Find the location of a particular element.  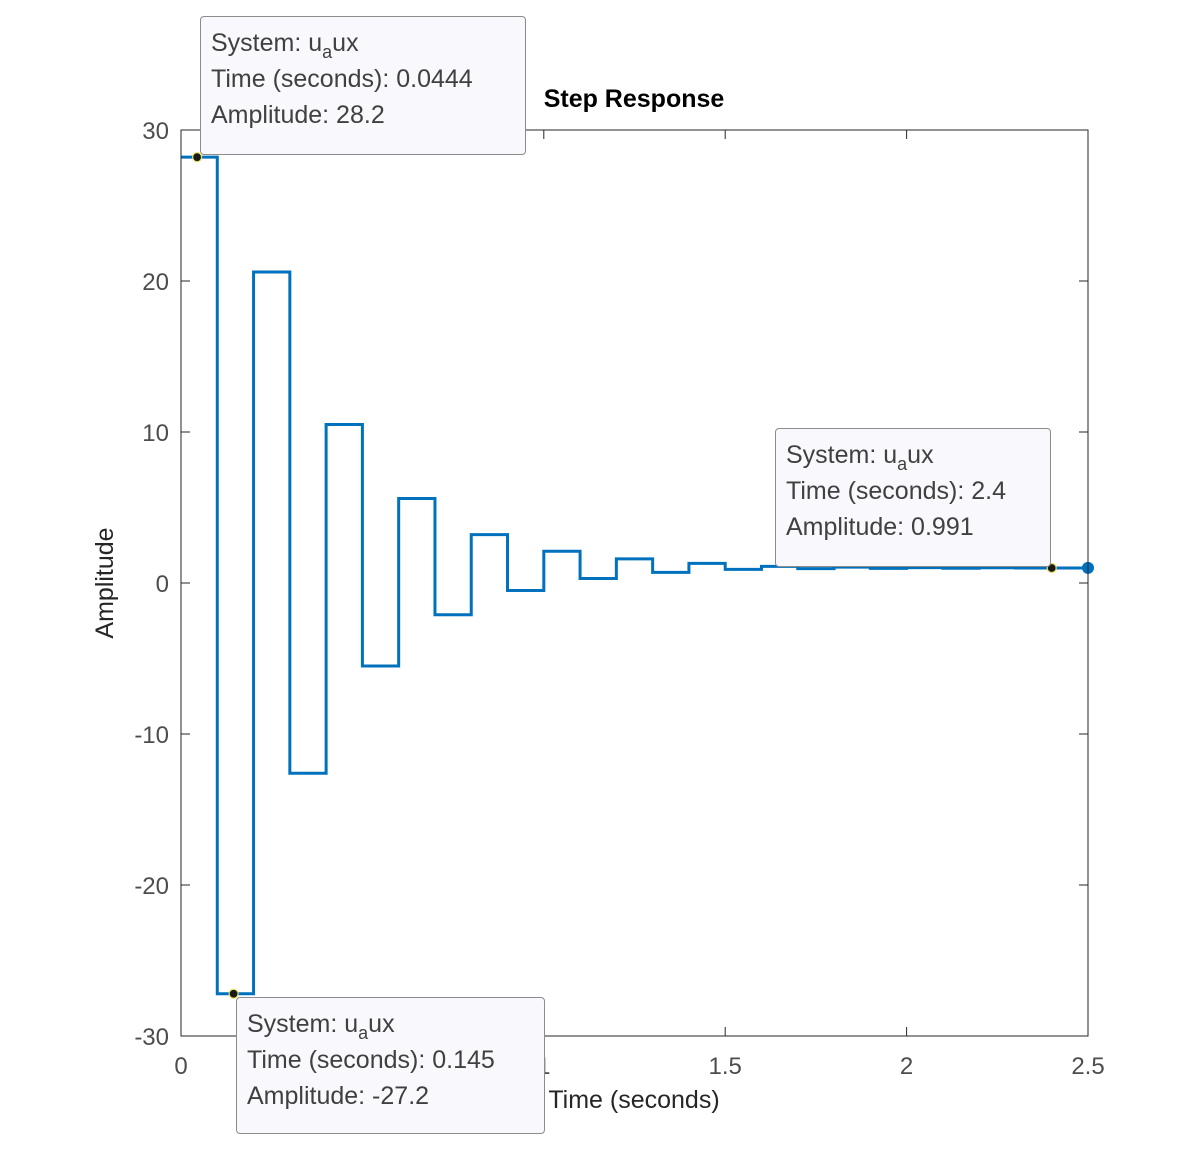

x-axis-label: Time (seconds) is located at coordinates (633, 1100).